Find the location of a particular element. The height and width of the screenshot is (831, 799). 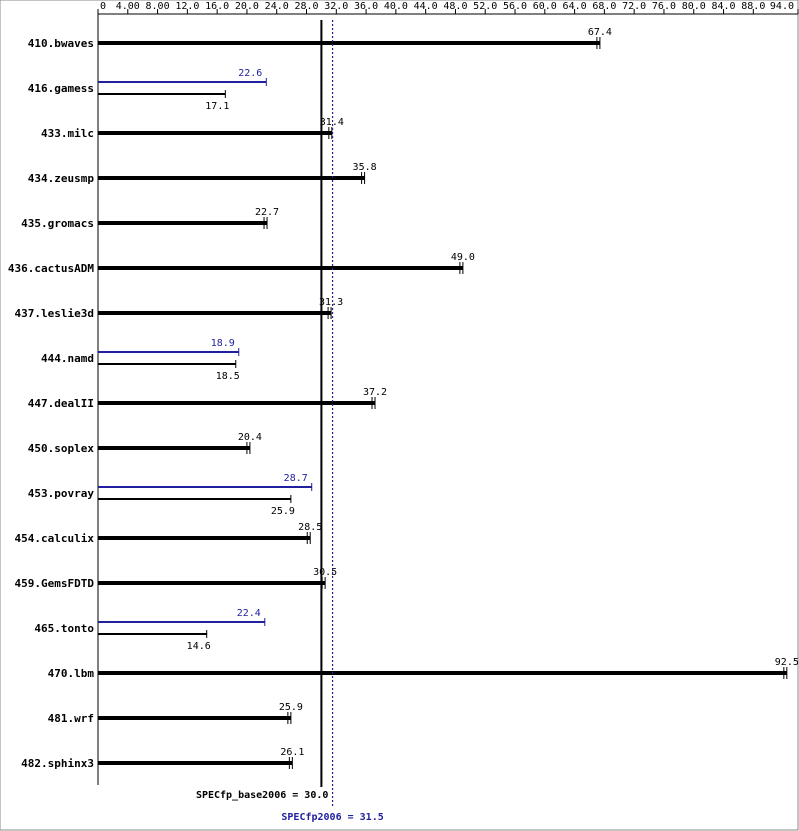

category-label: 454.calculix is located at coordinates (55, 538).